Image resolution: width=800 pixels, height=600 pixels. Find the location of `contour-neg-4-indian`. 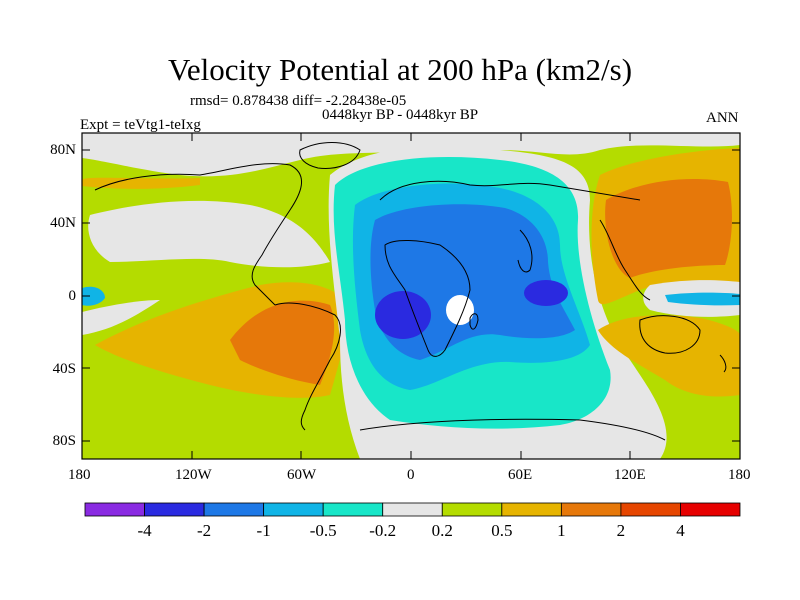

contour-neg-4-indian is located at coordinates (546, 293).